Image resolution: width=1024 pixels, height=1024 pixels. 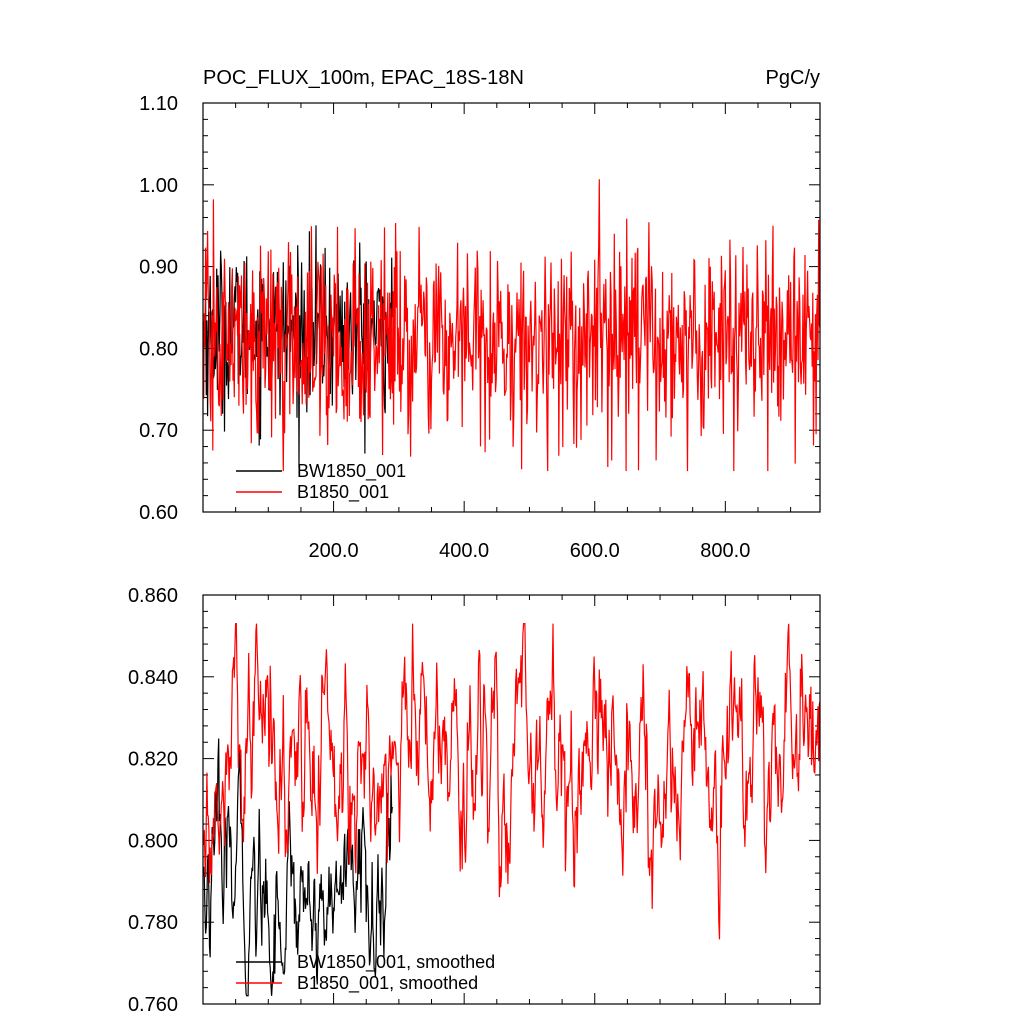 What do you see at coordinates (158, 268) in the screenshot?
I see `top-y-tick-label: 0.90` at bounding box center [158, 268].